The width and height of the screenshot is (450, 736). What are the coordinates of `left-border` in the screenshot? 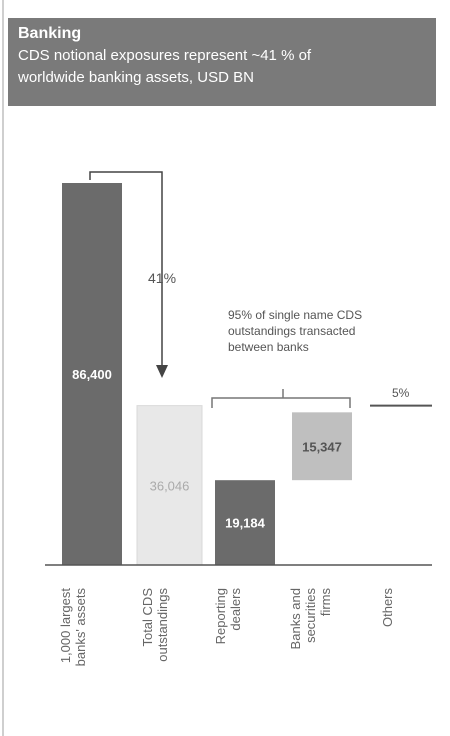 It's located at (3, 368).